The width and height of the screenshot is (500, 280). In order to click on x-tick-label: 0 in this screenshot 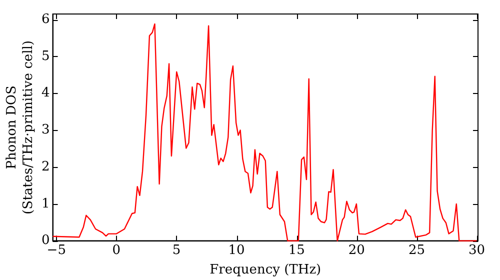, I will do `click(116, 250)`.